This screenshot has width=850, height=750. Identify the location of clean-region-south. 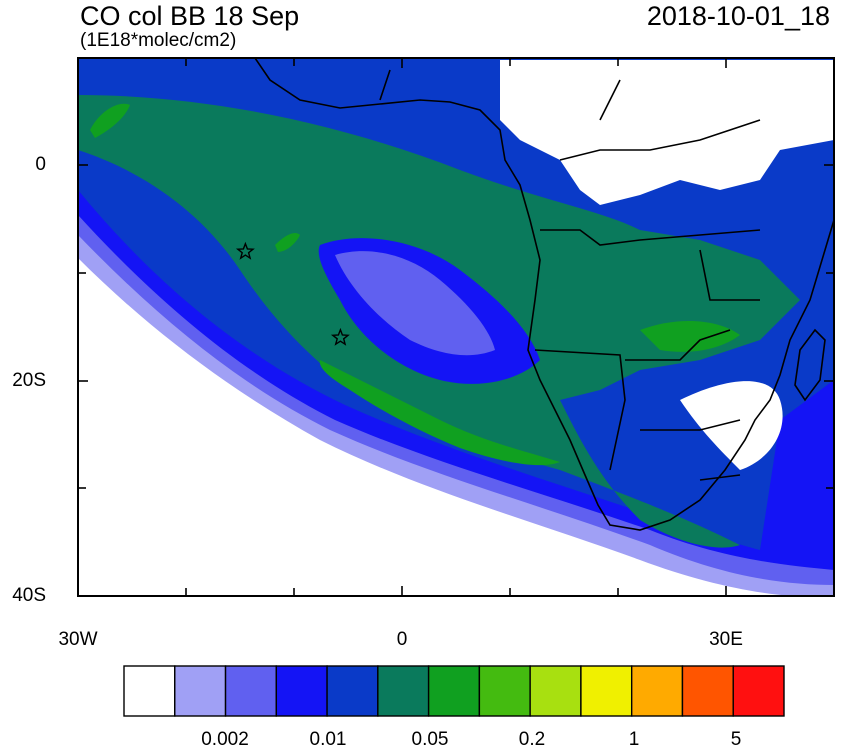
(731, 425).